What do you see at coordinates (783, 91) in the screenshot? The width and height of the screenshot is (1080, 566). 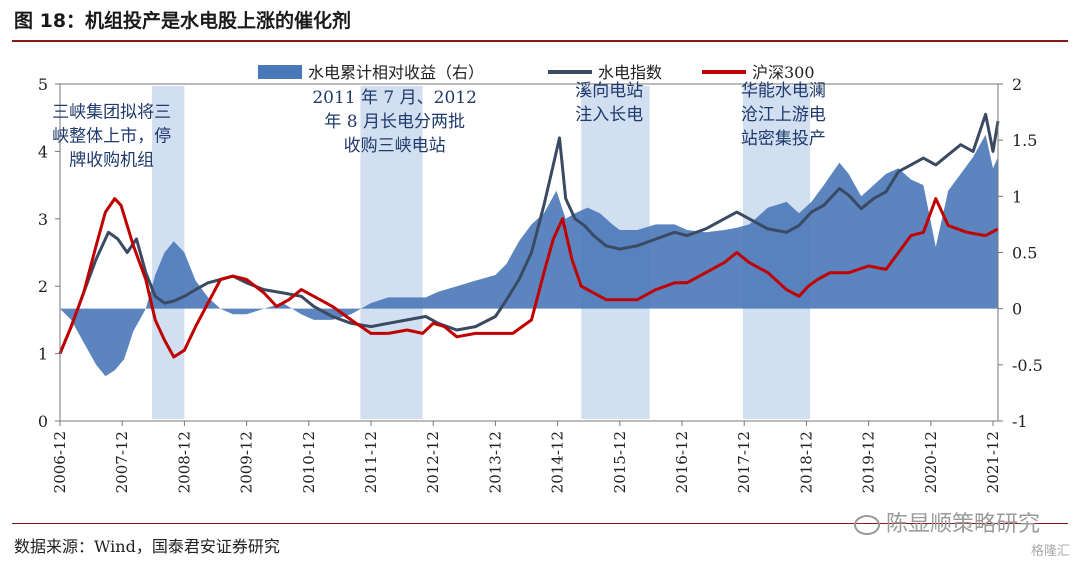 I see `annotation-4-line: 华能水电澜` at bounding box center [783, 91].